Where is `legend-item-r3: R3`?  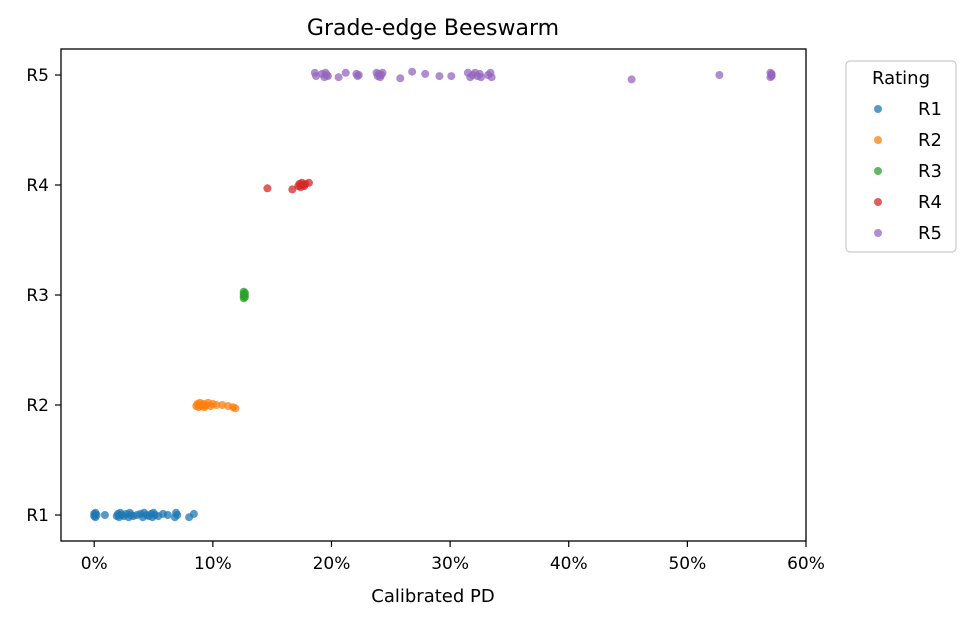
legend-item-r3: R3 is located at coordinates (908, 171).